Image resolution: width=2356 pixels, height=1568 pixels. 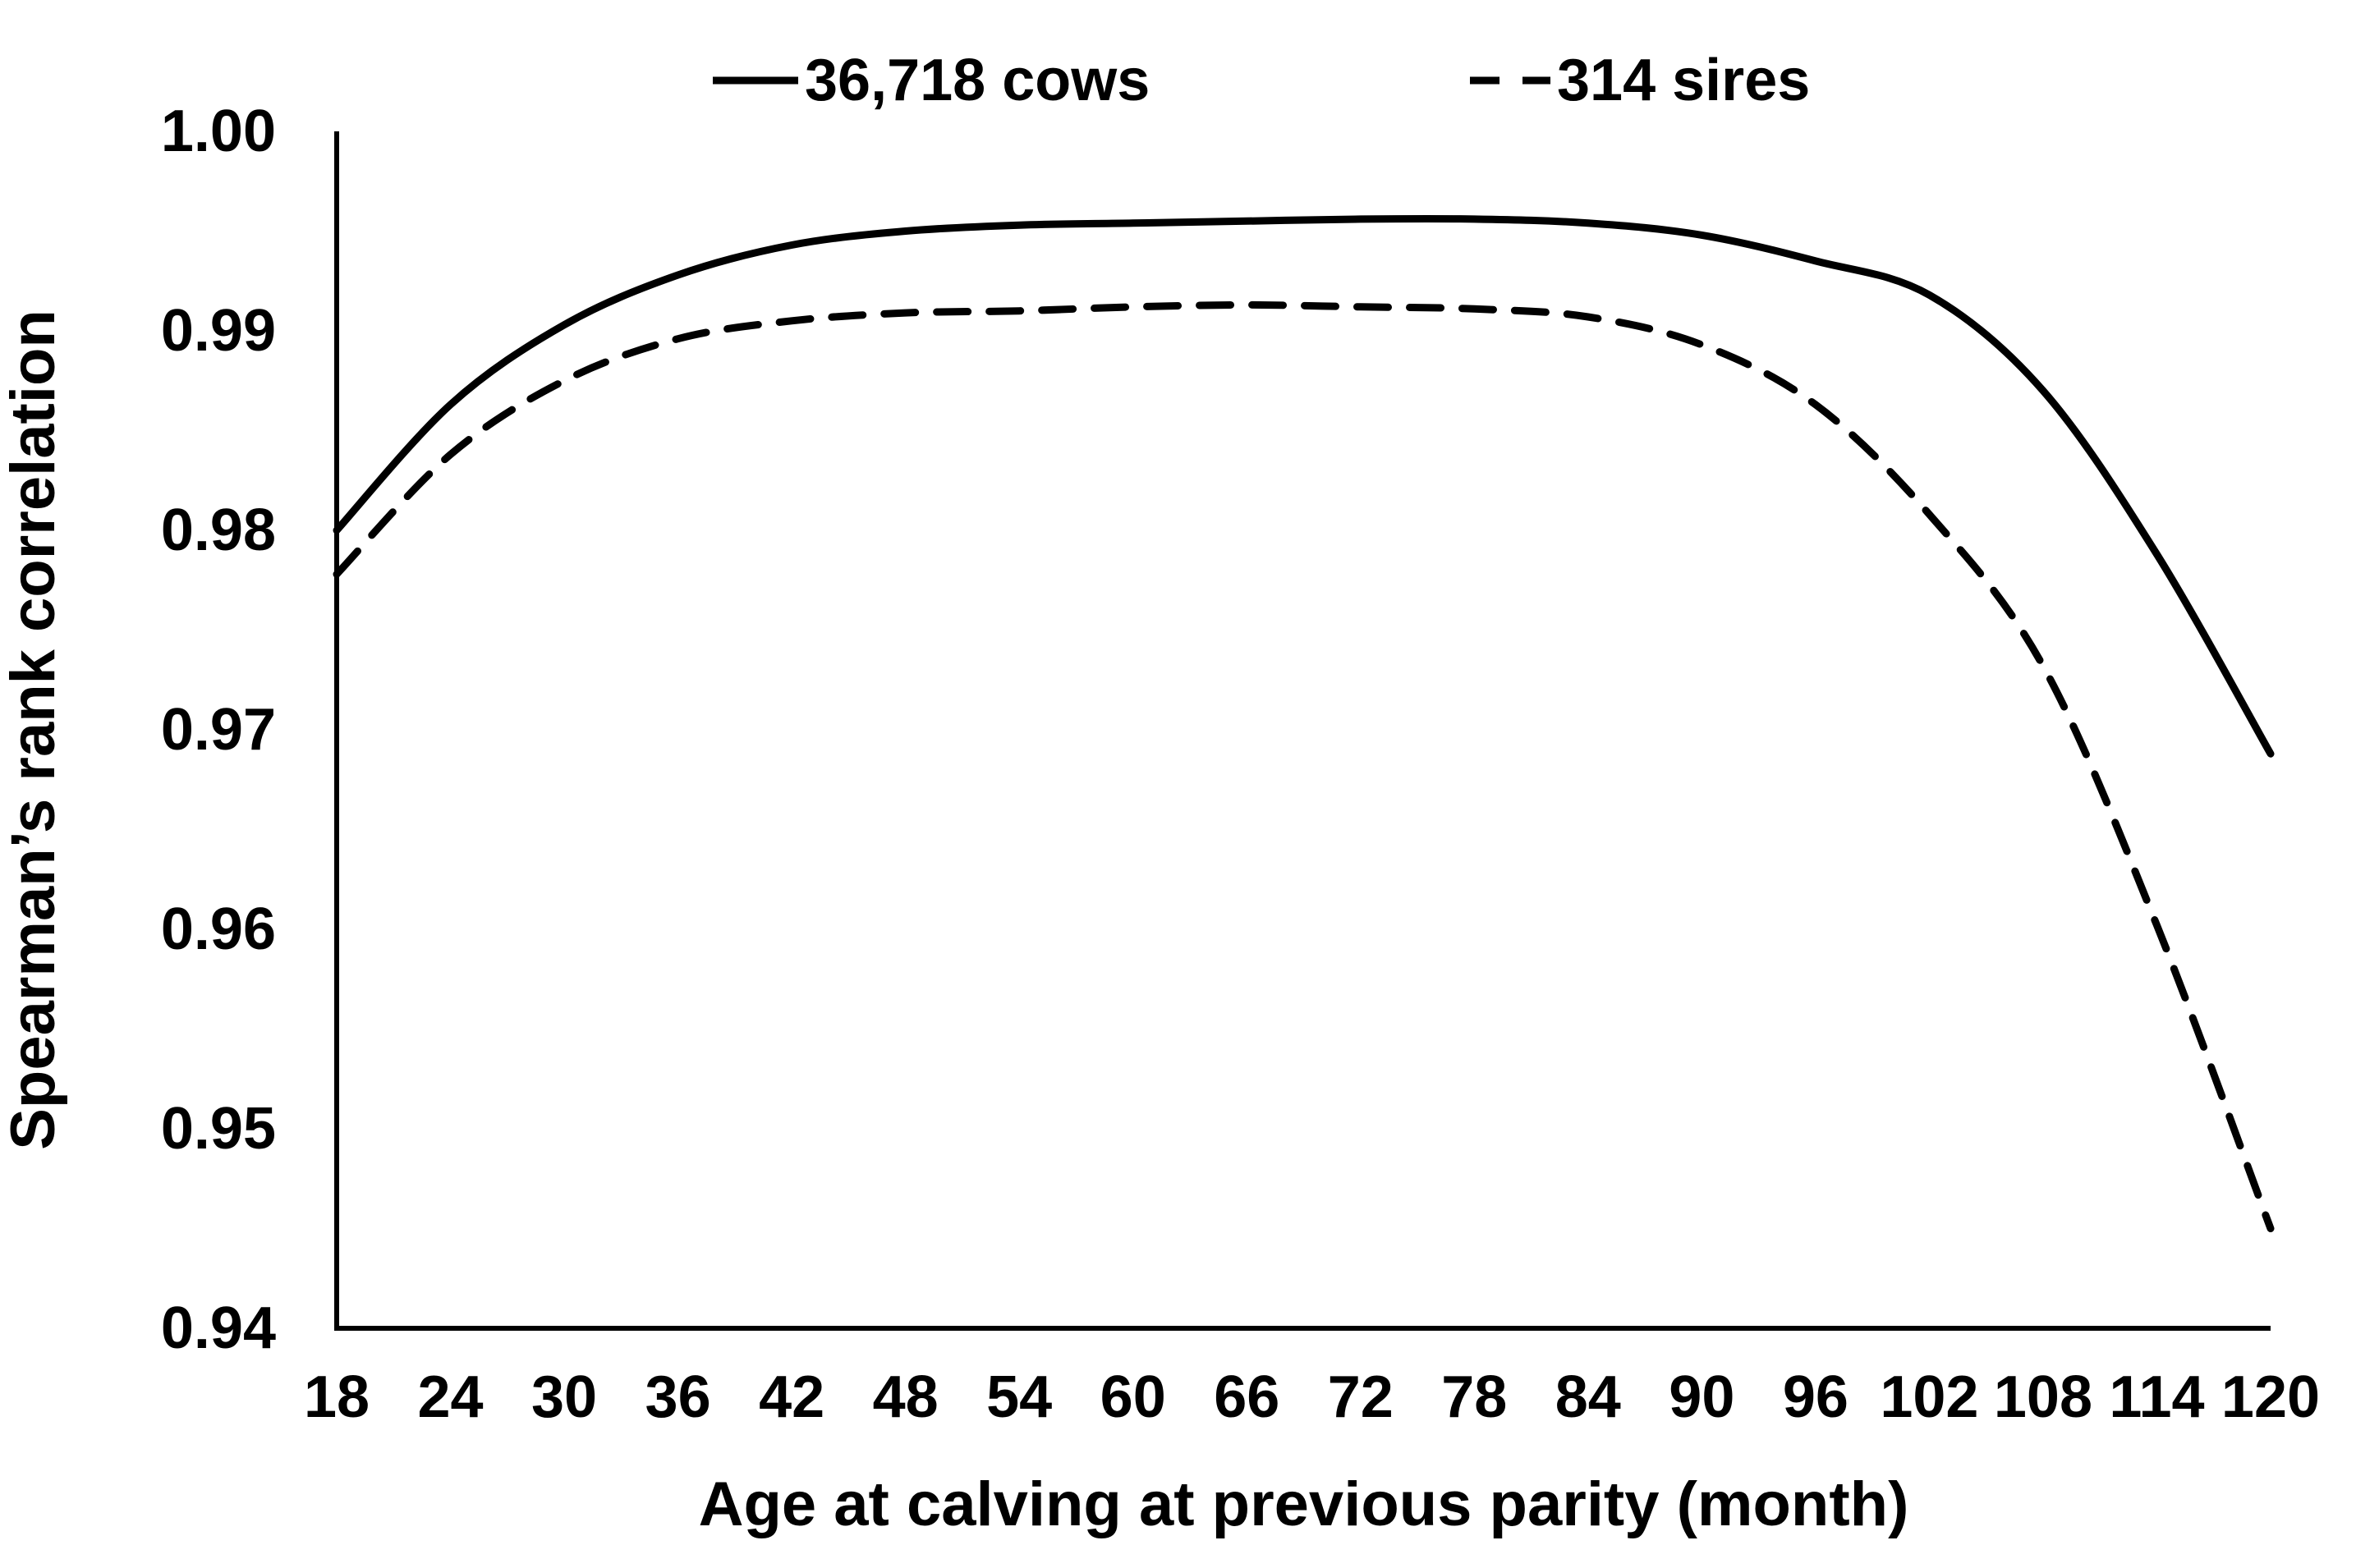 What do you see at coordinates (791, 1397) in the screenshot?
I see `x-tick-label: 42` at bounding box center [791, 1397].